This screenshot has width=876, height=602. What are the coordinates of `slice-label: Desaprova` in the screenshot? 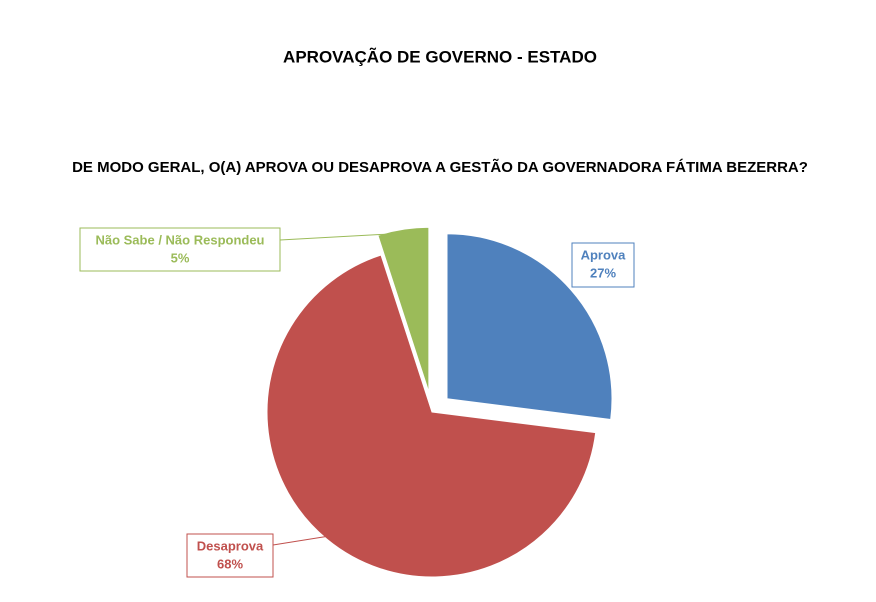 It's located at (230, 545).